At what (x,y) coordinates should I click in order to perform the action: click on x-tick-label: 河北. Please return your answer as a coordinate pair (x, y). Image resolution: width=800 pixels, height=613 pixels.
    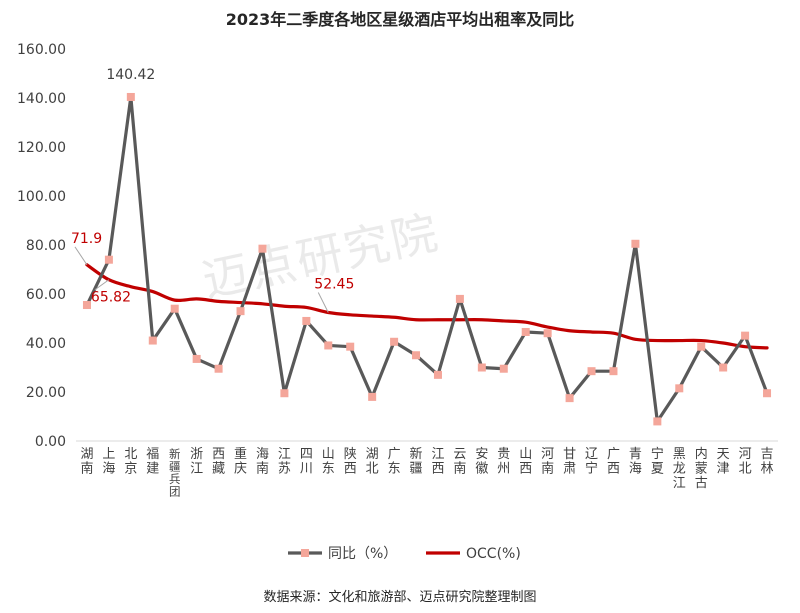
    Looking at the image, I should click on (745, 462).